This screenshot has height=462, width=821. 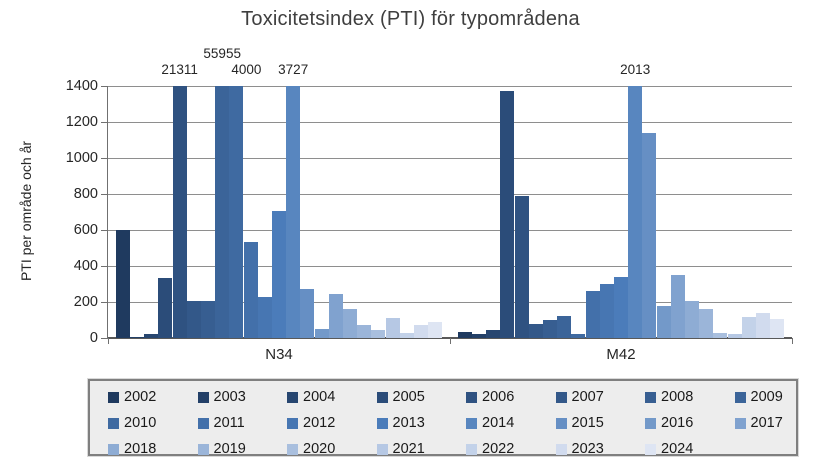 What do you see at coordinates (208, 319) in the screenshot?
I see `bar-N34-2008` at bounding box center [208, 319].